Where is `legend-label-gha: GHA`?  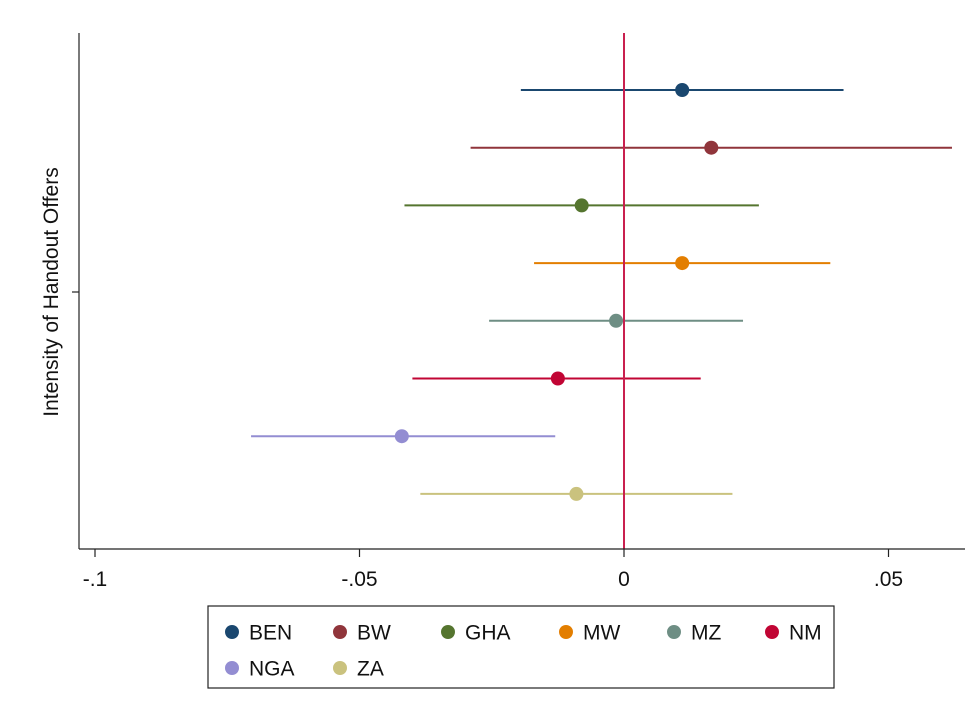 legend-label-gha: GHA is located at coordinates (488, 633).